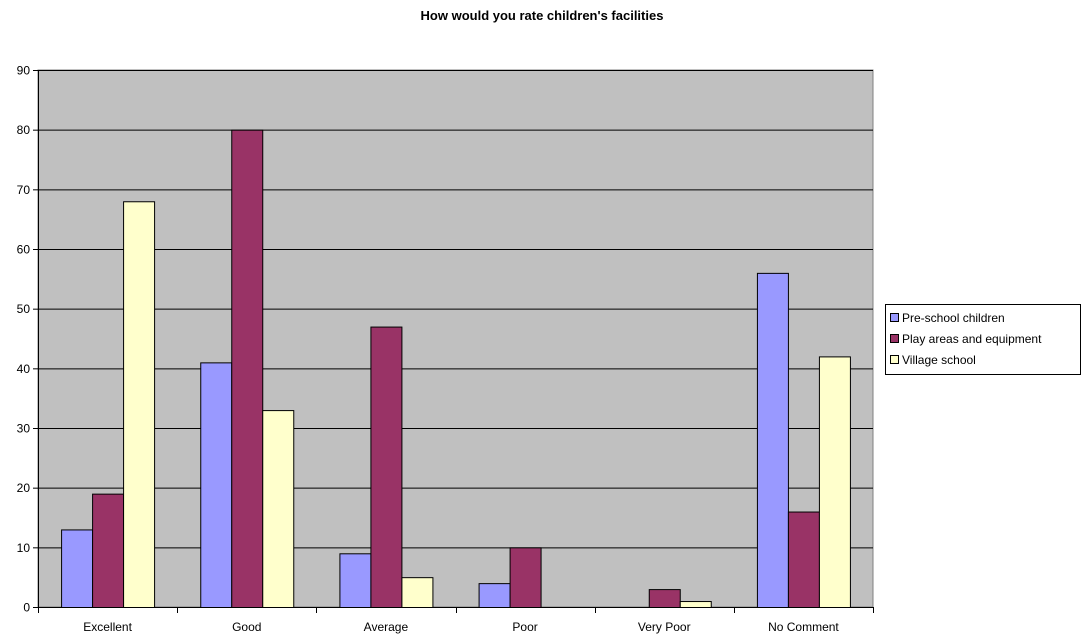 The width and height of the screenshot is (1086, 638). I want to click on y-tick-label: 70, so click(24, 190).